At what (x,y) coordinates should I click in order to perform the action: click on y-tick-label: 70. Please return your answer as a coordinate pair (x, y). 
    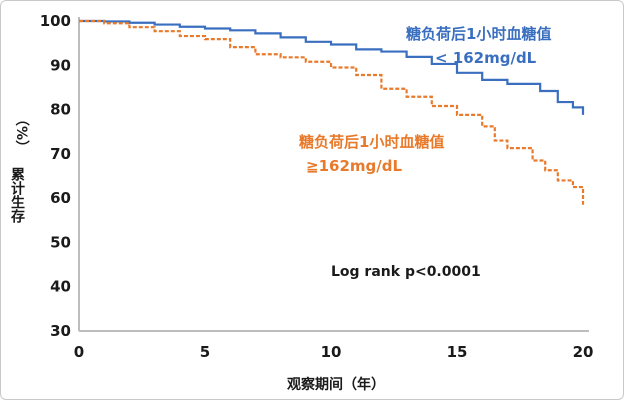
    Looking at the image, I should click on (60, 154).